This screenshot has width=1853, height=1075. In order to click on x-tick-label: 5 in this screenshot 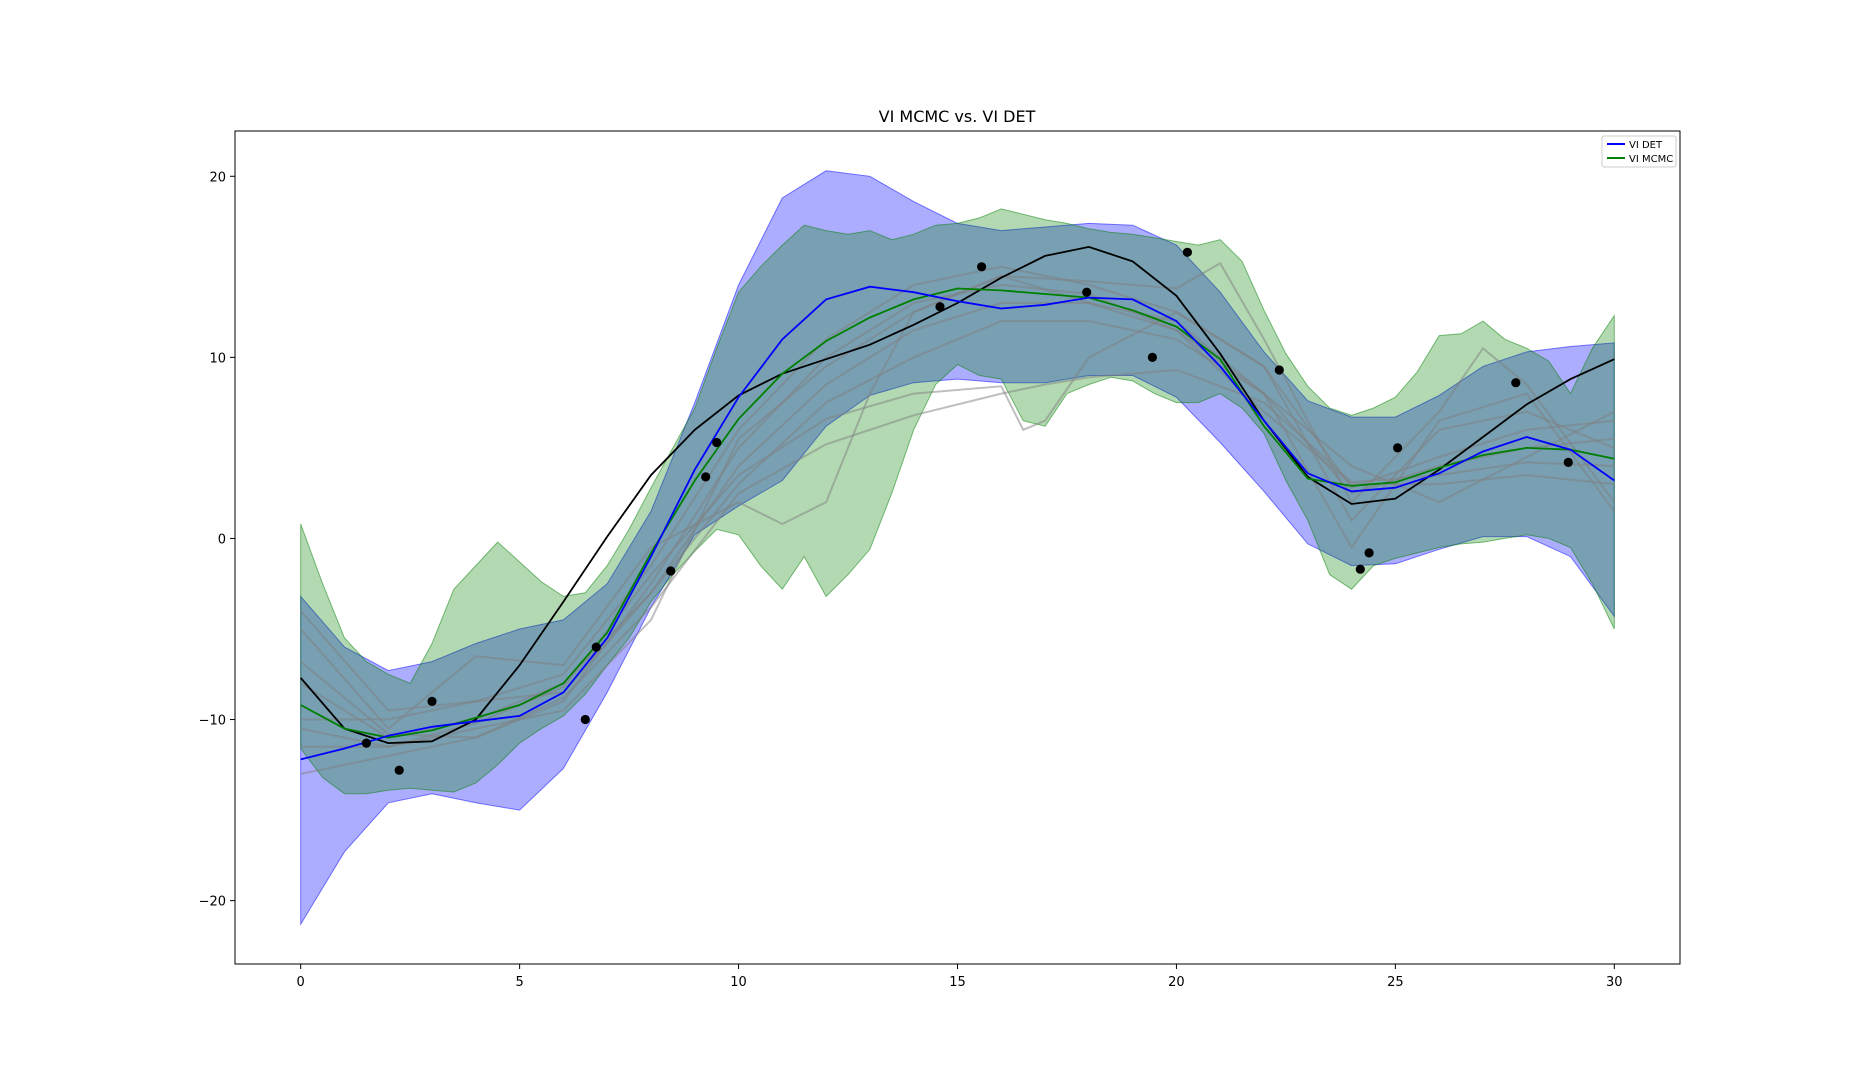, I will do `click(519, 982)`.